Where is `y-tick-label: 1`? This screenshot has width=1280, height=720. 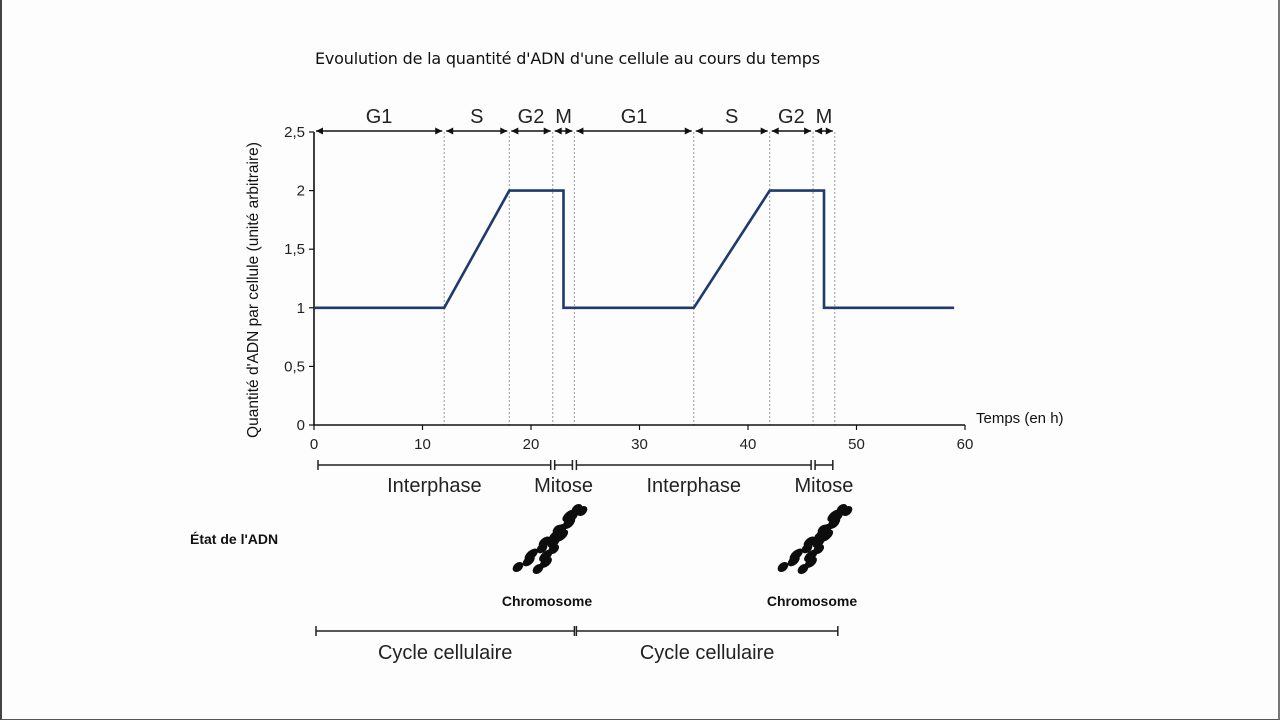 y-tick-label: 1 is located at coordinates (301, 308).